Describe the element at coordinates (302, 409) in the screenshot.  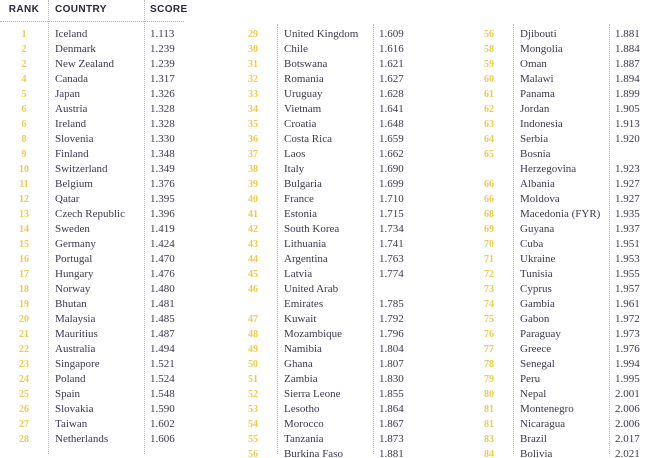
I see `country-cell: Lesotho` at that location.